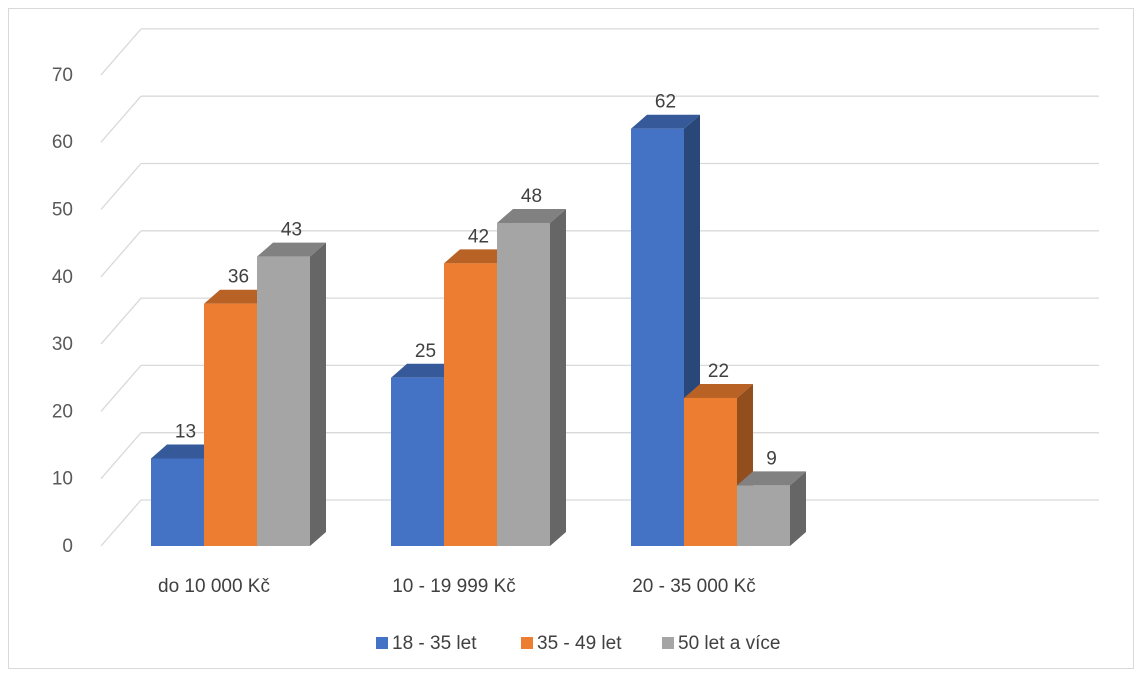  Describe the element at coordinates (62, 479) in the screenshot. I see `y-tick-label: 10` at that location.